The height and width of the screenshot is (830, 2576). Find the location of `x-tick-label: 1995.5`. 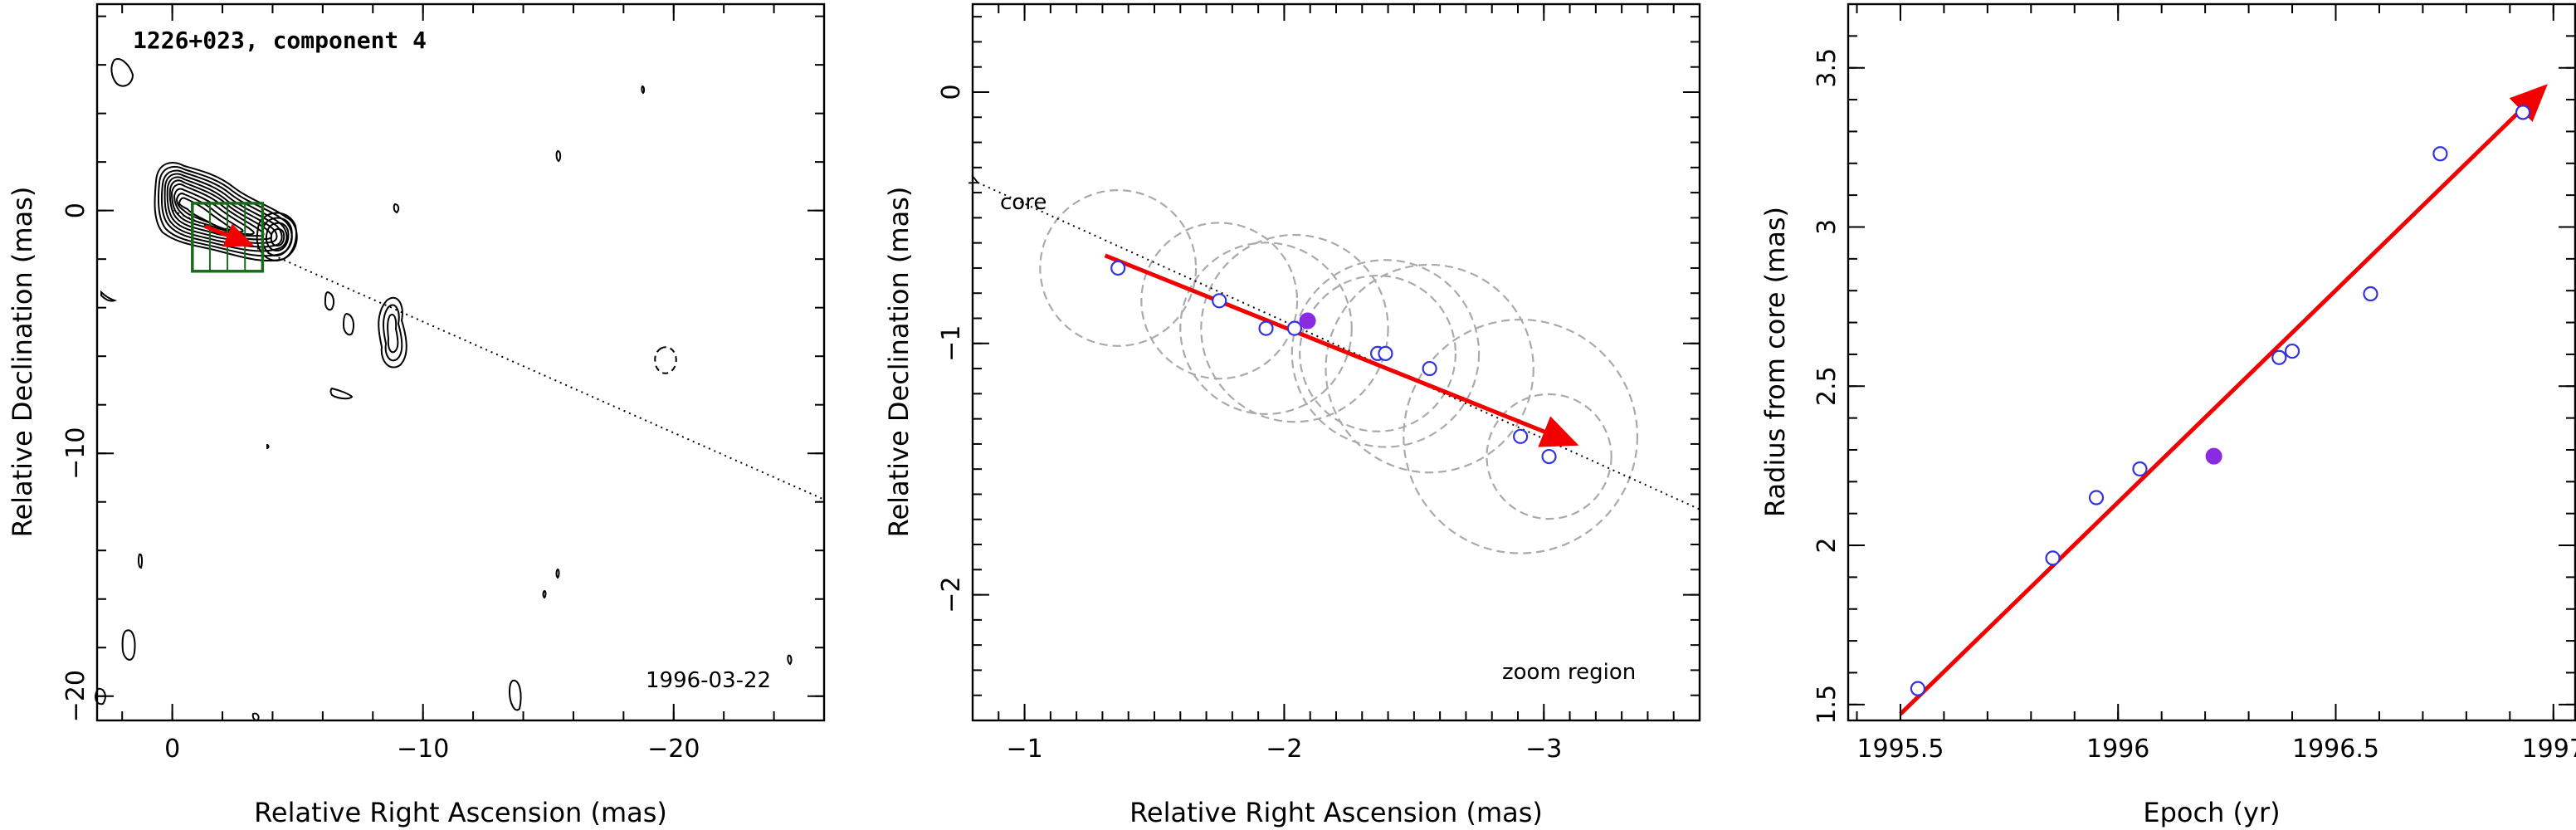

x-tick-label: 1995.5 is located at coordinates (1900, 750).